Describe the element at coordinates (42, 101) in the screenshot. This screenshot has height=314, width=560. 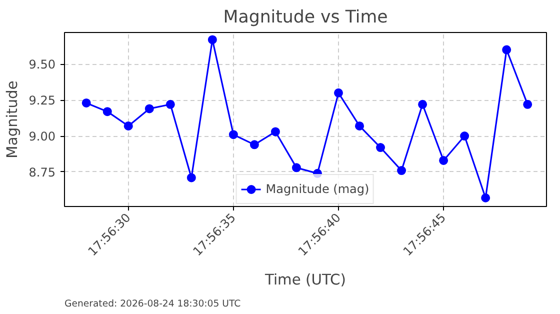
I see `y-tick-label: 9.25` at that location.